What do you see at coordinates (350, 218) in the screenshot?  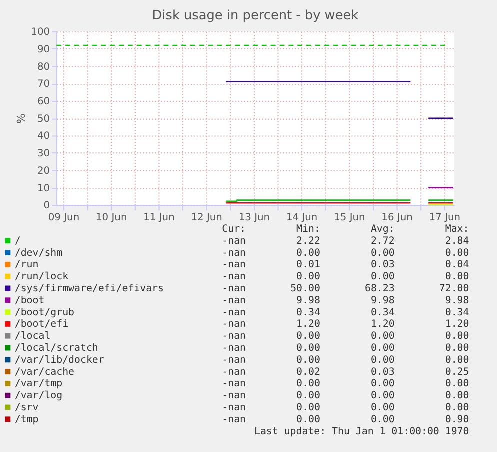 I see `x-tick-label: 15 Jun` at bounding box center [350, 218].